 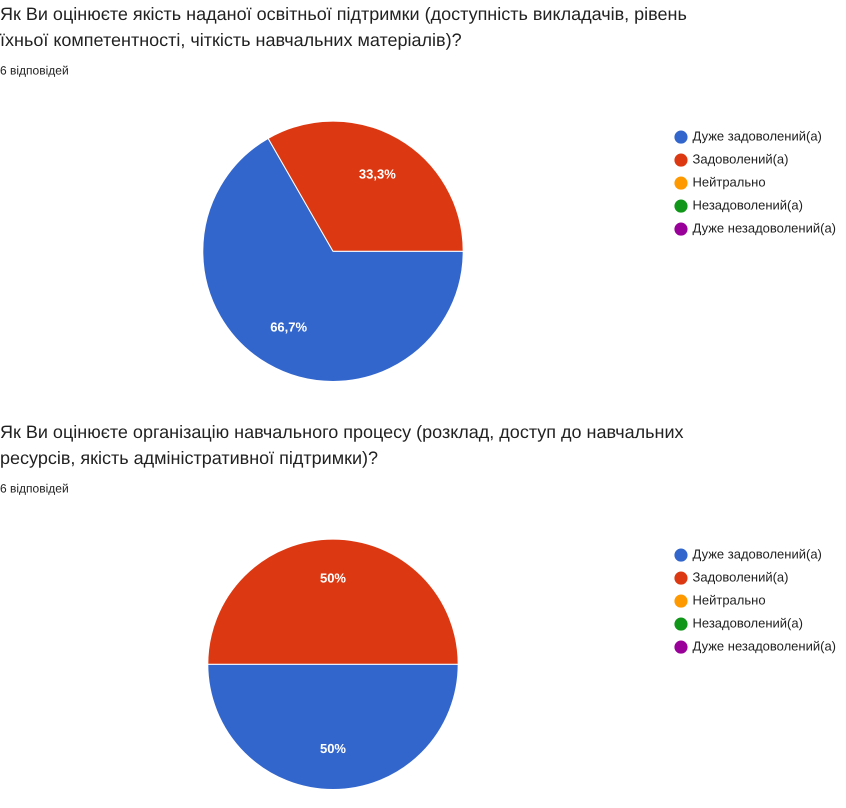 I want to click on data-label: 33,3%, so click(x=377, y=174).